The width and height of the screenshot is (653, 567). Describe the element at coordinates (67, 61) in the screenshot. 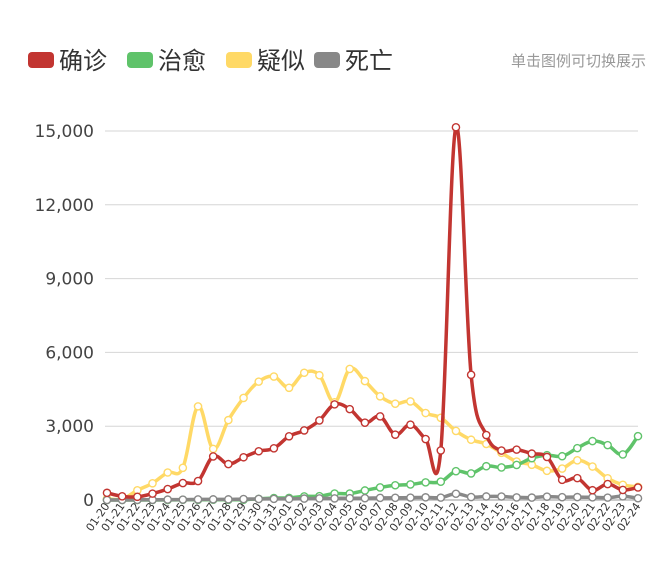

I see `legend-item-0: 确诊` at that location.